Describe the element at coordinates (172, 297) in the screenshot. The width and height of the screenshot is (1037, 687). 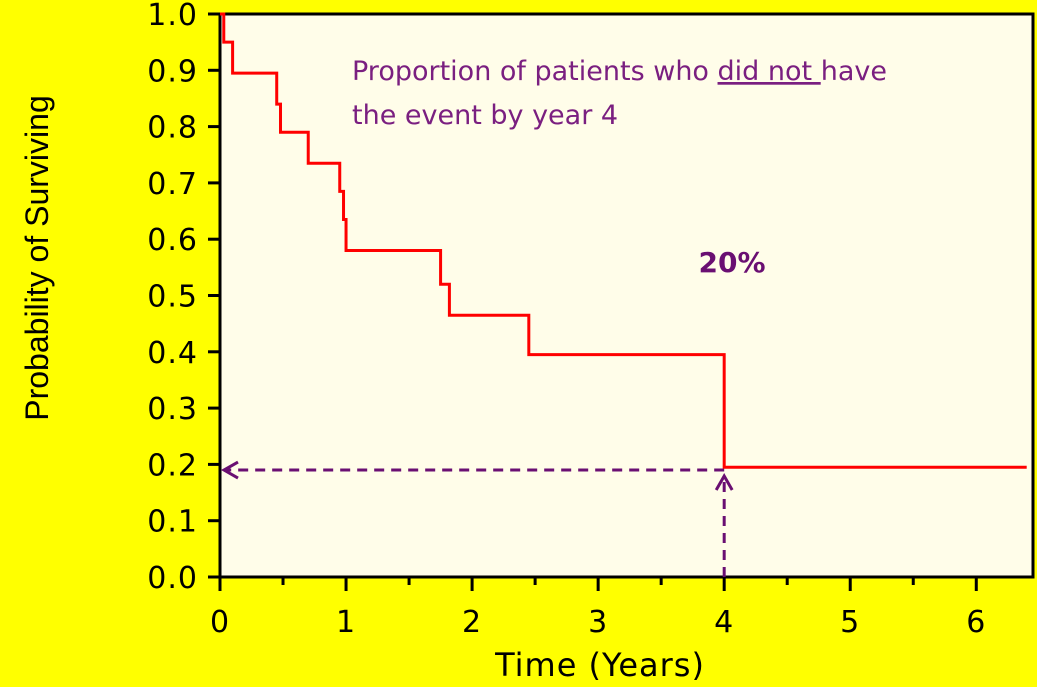
I see `y-tick-label: 0.5` at that location.